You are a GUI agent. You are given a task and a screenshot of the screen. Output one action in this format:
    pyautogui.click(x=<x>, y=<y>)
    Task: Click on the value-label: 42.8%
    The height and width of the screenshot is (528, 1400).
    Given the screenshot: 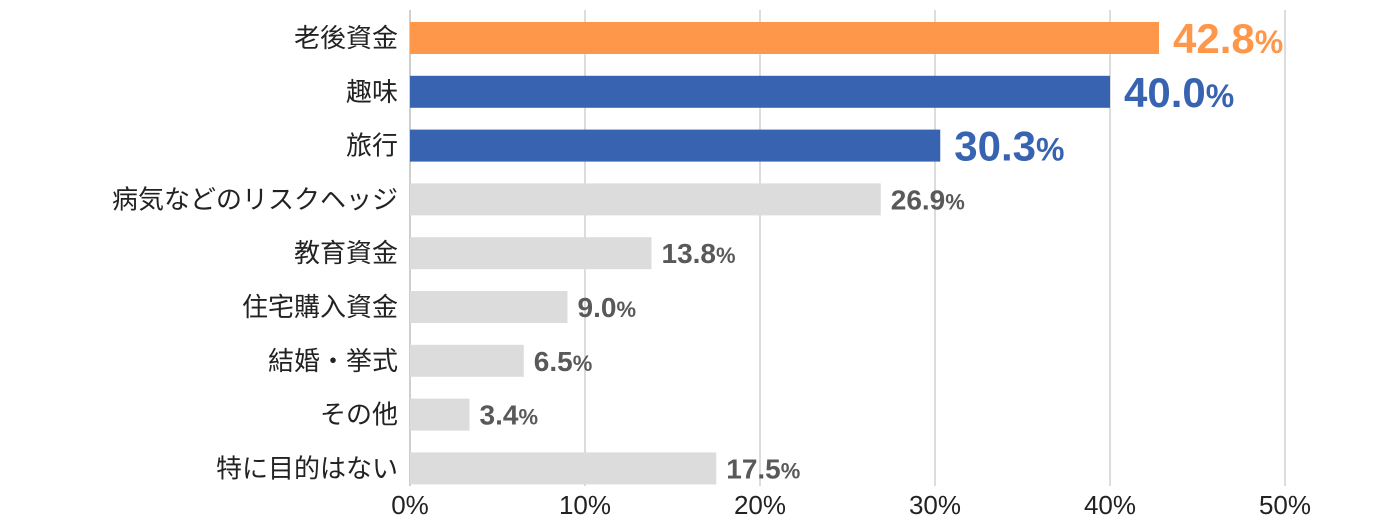 What is the action you would take?
    pyautogui.click(x=1228, y=38)
    